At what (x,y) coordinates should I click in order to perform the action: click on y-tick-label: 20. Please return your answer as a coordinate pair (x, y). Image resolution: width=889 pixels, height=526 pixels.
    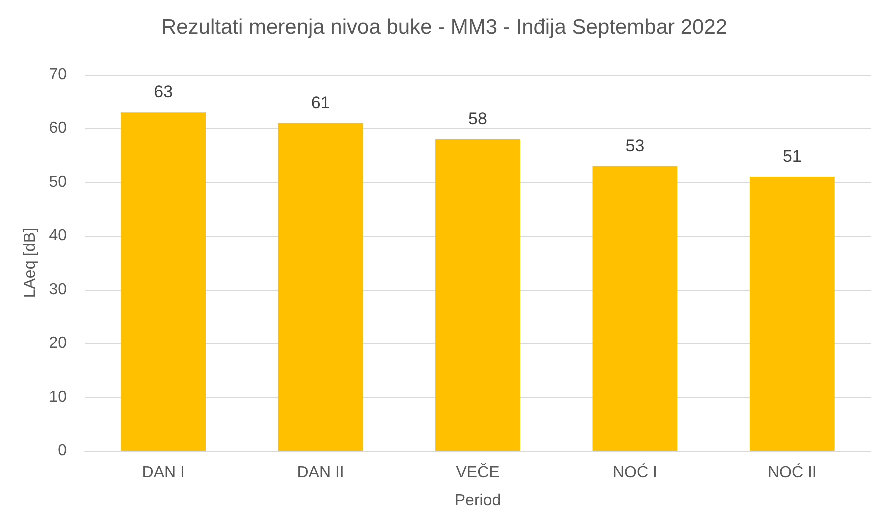
    Looking at the image, I should click on (58, 343).